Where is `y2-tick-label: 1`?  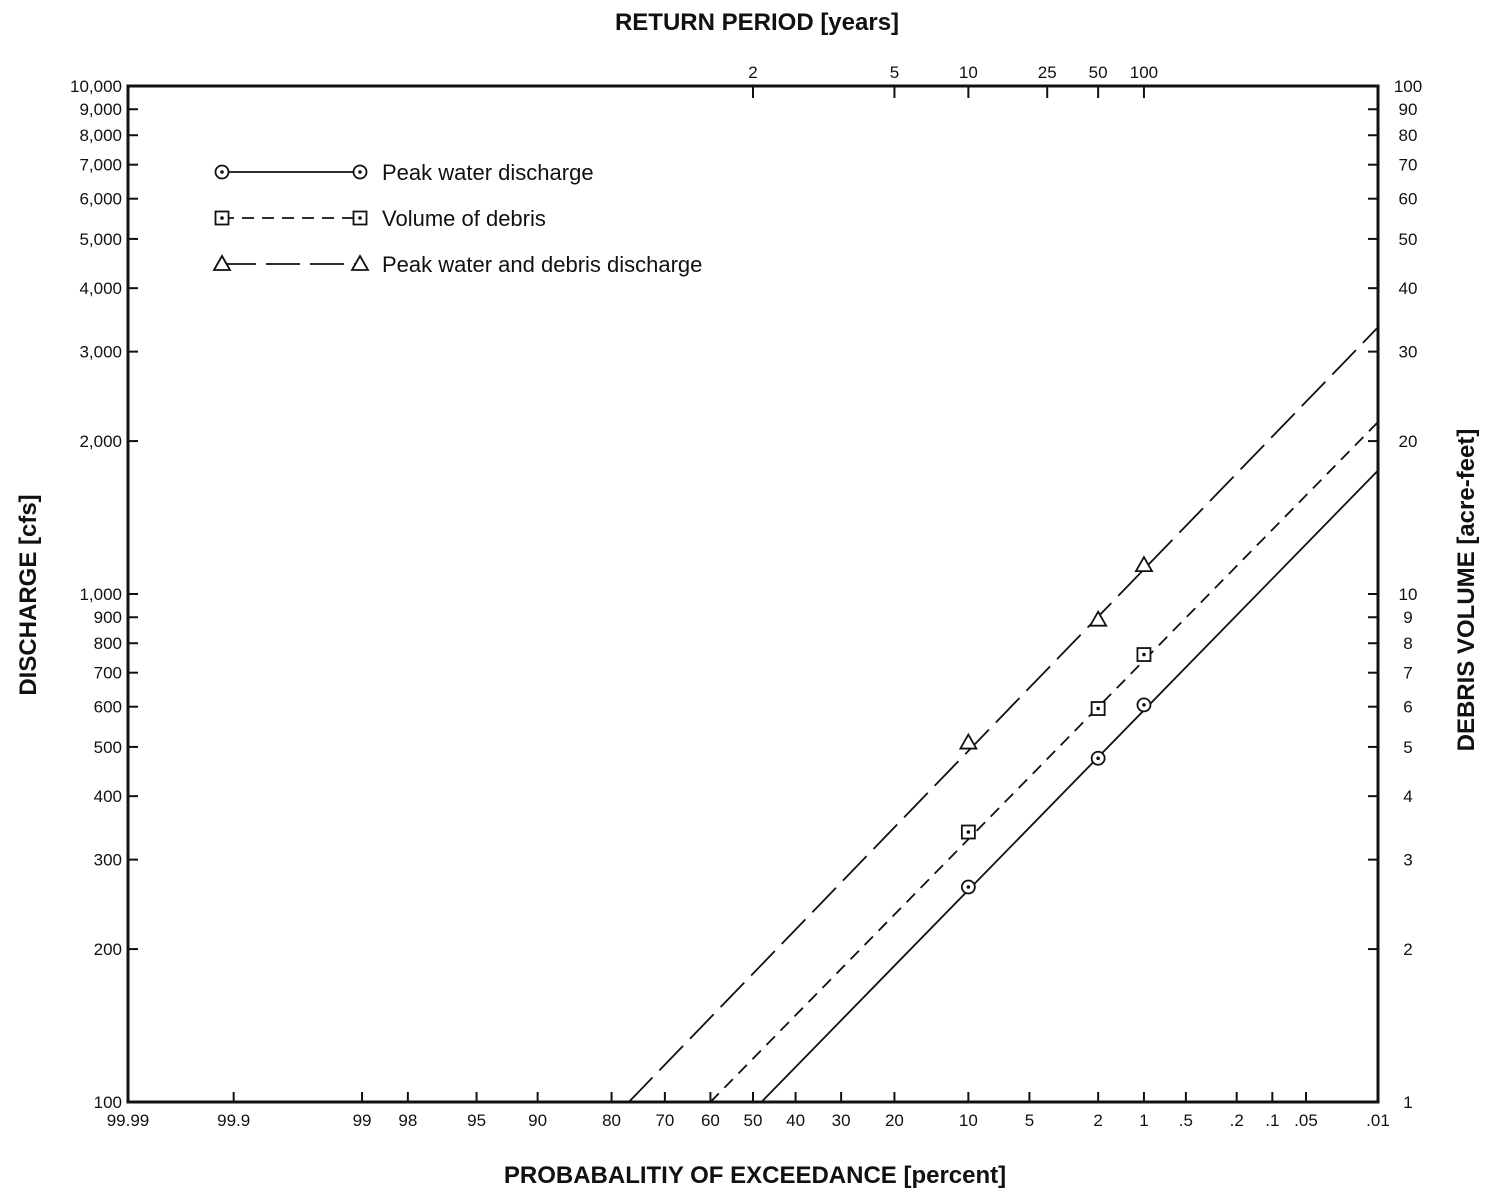
y2-tick-label: 1 is located at coordinates (1407, 1102).